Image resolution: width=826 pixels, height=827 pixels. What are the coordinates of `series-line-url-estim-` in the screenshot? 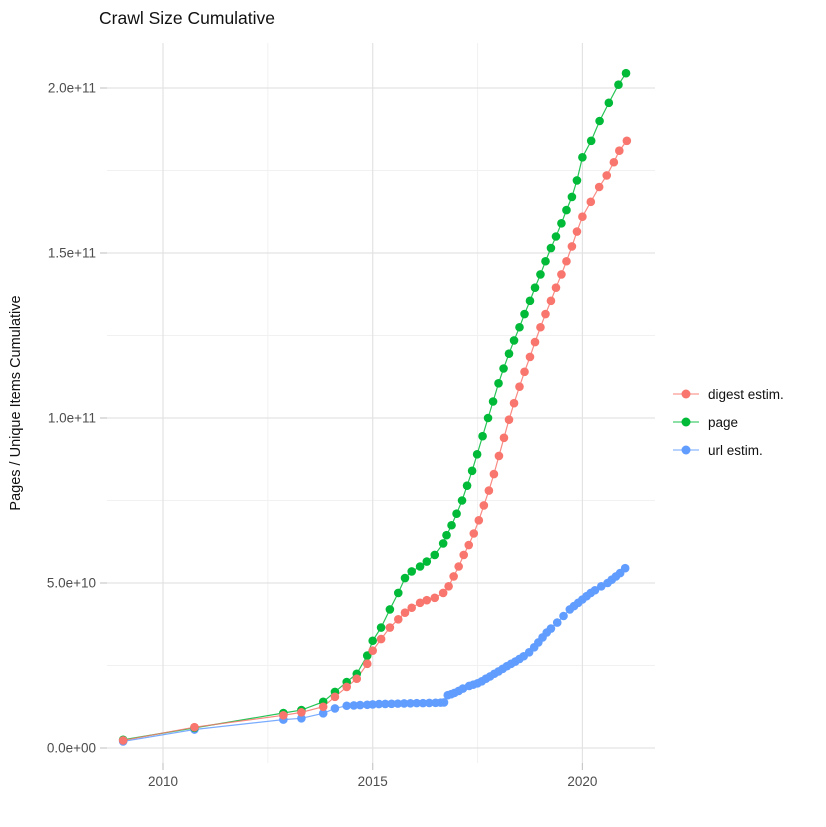 It's located at (374, 654).